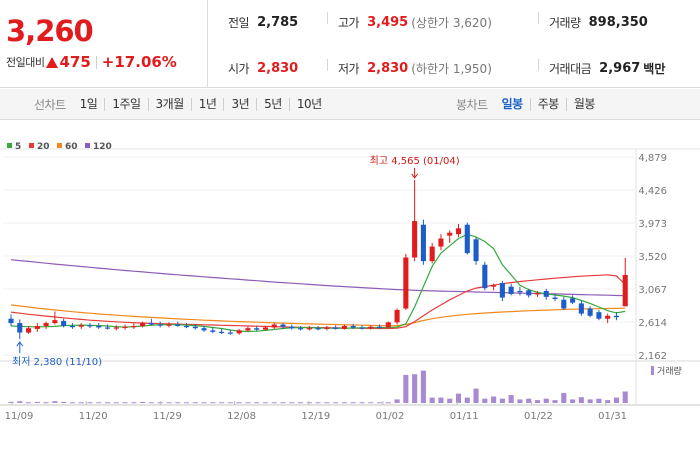  What do you see at coordinates (318, 315) in the screenshot?
I see `ma60-line` at bounding box center [318, 315].